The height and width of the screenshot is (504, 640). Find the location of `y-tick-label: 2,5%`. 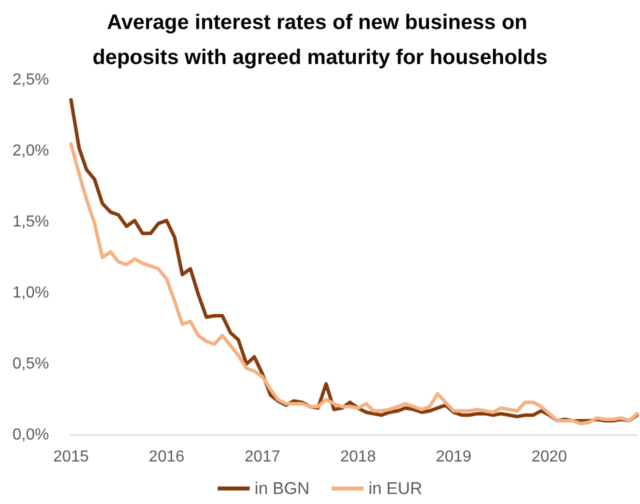

y-tick-label: 2,5% is located at coordinates (30, 80).